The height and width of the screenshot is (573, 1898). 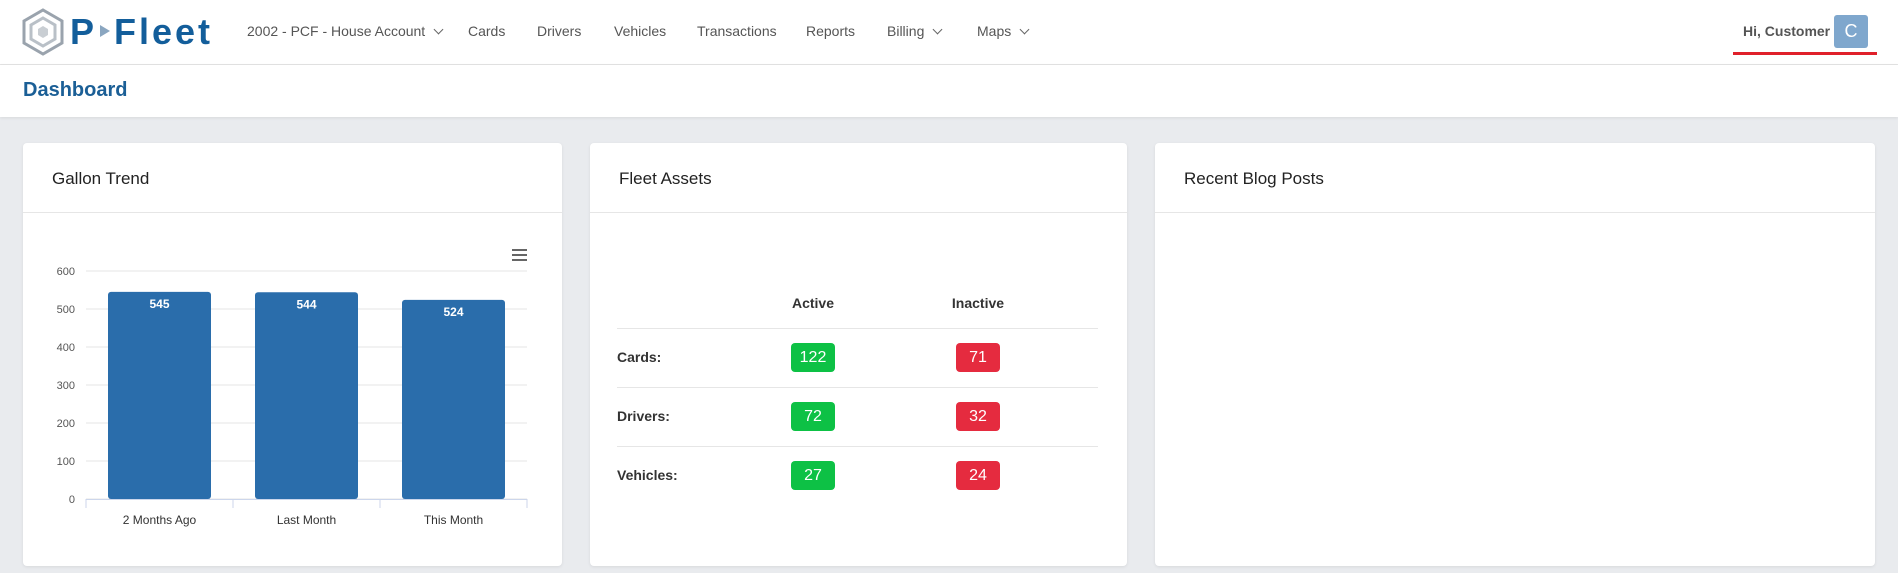 What do you see at coordinates (643, 416) in the screenshot?
I see `row-label: Drivers:` at bounding box center [643, 416].